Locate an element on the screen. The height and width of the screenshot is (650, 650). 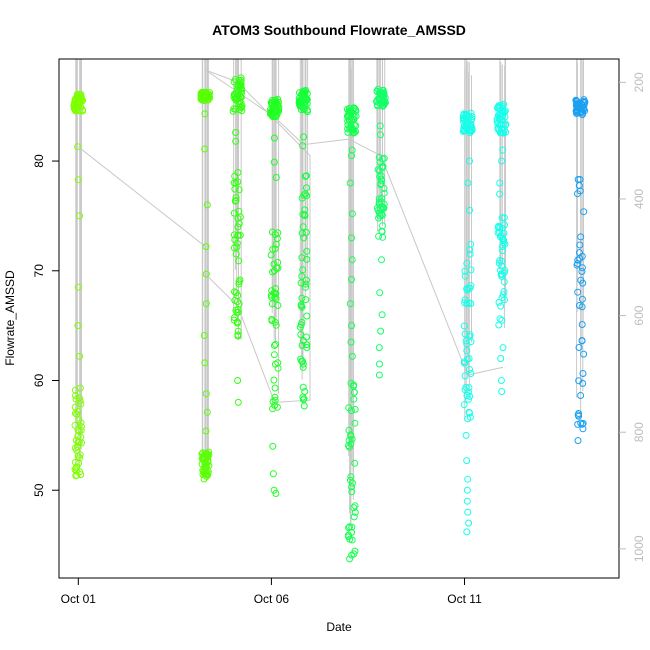
x-axis: Oct 01 Oct 06 Oct 11 is located at coordinates (271, 592).